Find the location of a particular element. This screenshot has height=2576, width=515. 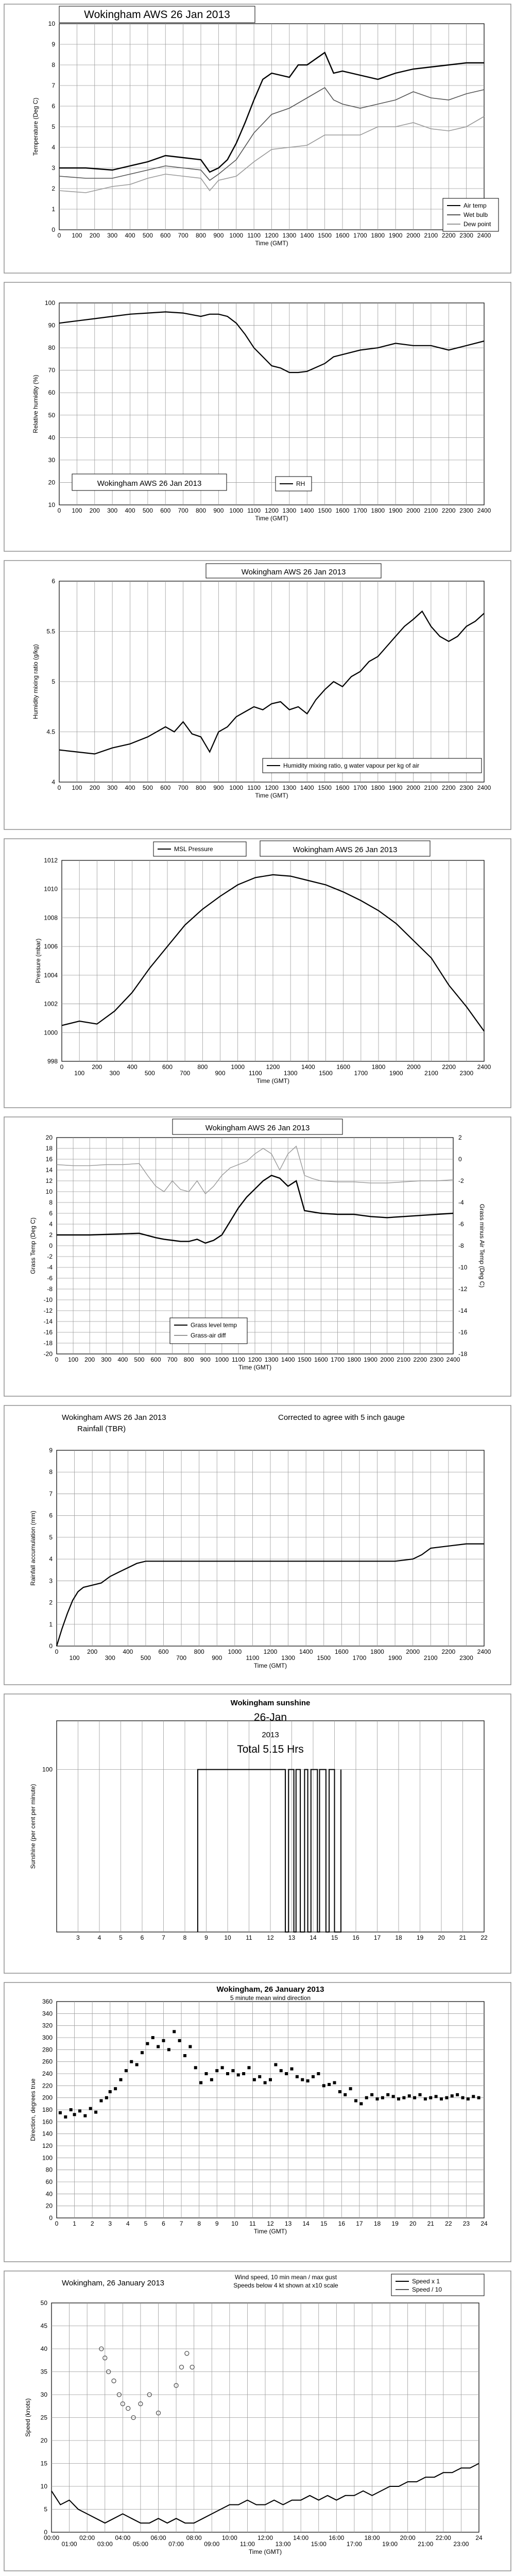

mix-xtick-label: 600 is located at coordinates (165, 787).